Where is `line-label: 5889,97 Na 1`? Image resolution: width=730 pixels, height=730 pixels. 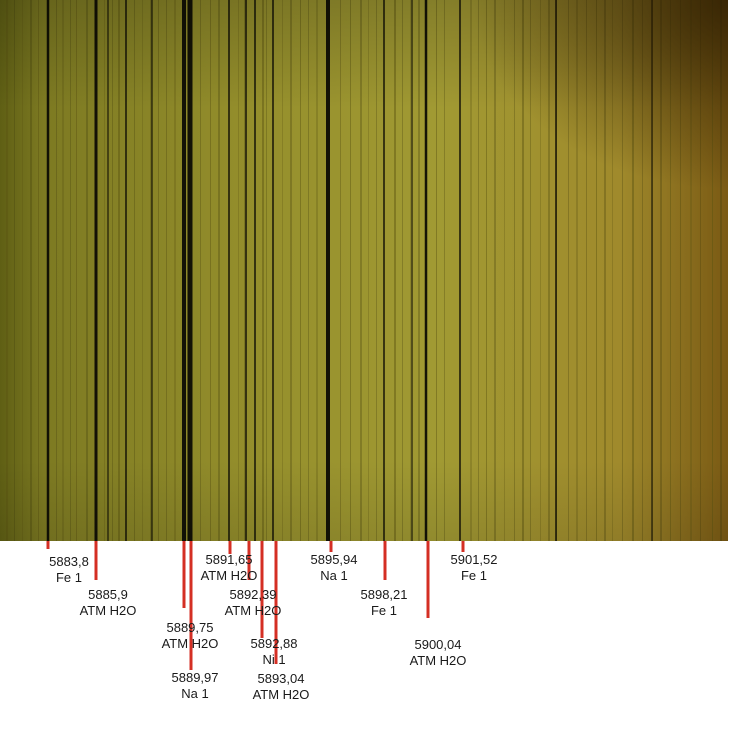
line-label: 5889,97 Na 1 is located at coordinates (195, 686).